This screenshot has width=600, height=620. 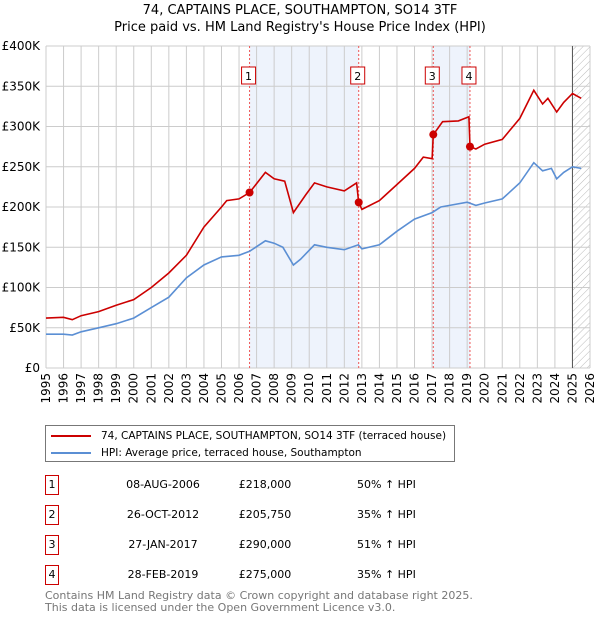 What do you see at coordinates (450, 388) in the screenshot?
I see `x-tick-label: 2018` at bounding box center [450, 388].